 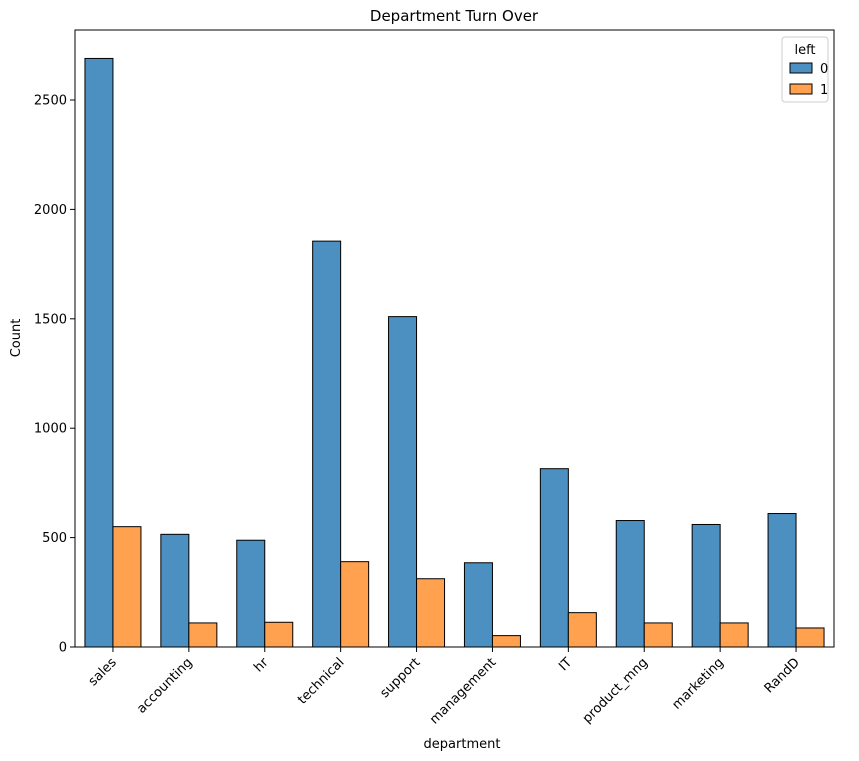 I want to click on legend: left 0 1, so click(x=805, y=69).